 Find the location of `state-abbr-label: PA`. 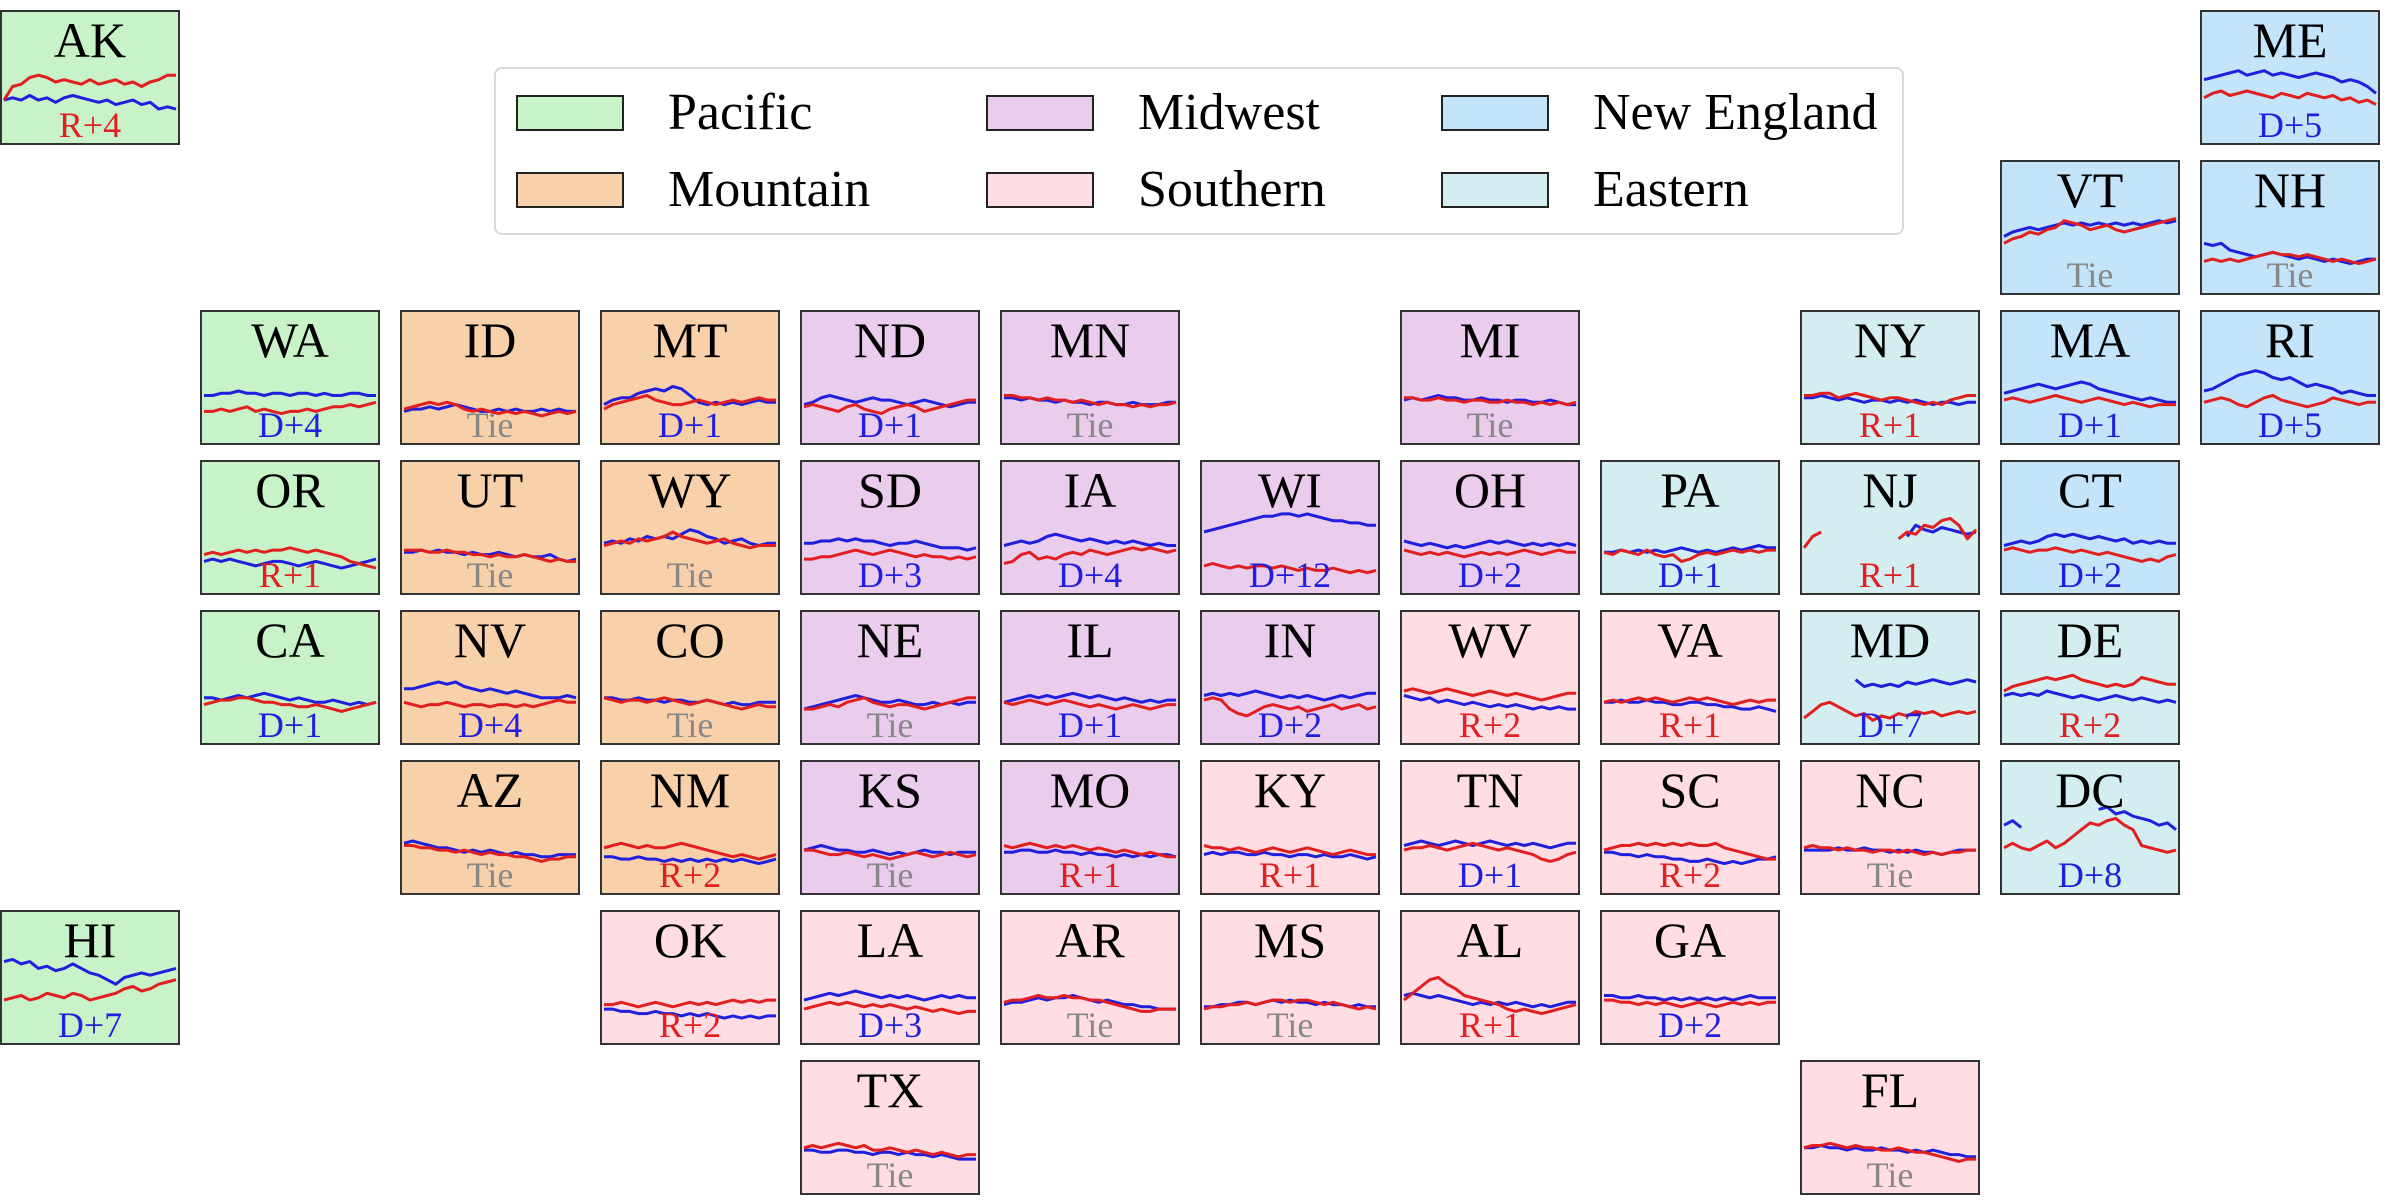

state-abbr-label: PA is located at coordinates (1689, 490).